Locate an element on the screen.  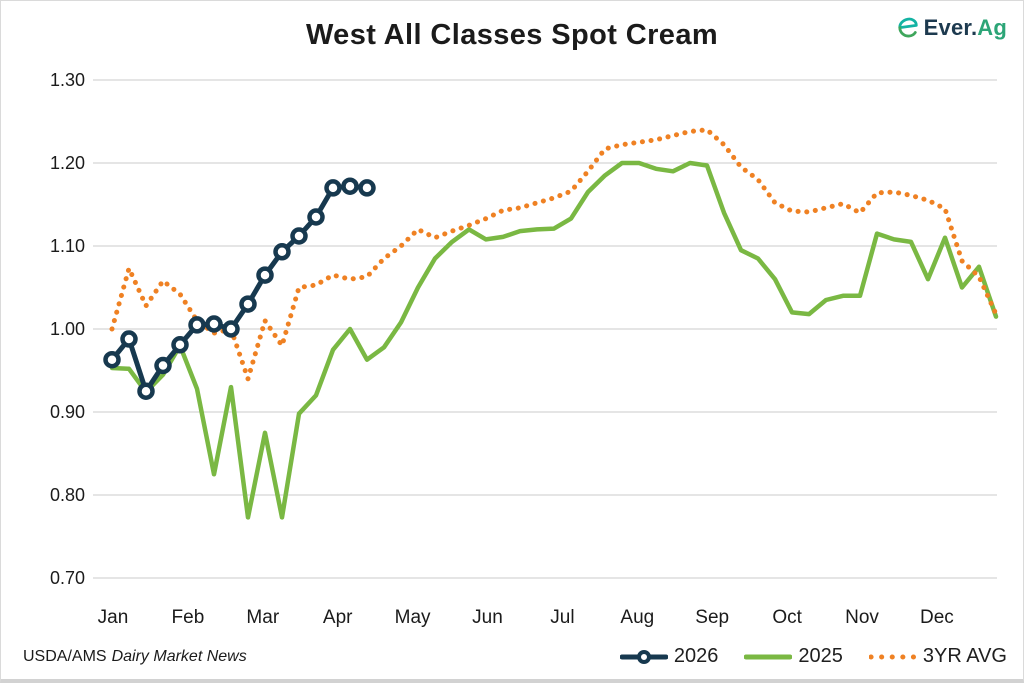
legend-item-3yr-avg: 3YR AVG is located at coordinates (937, 656).